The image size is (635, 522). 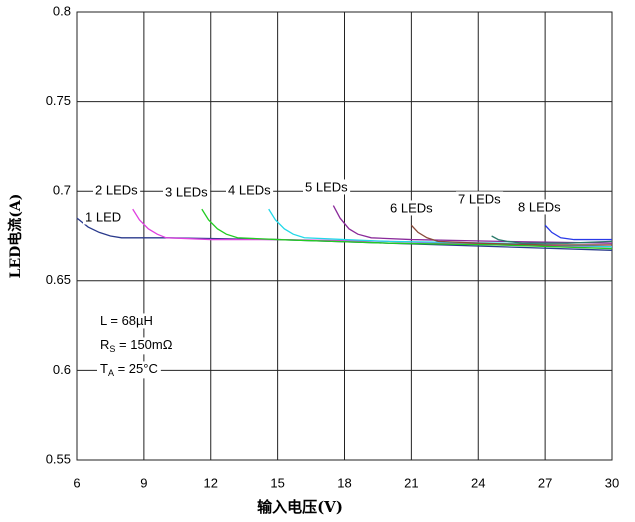 What do you see at coordinates (411, 482) in the screenshot?
I see `x-tick-label: 21` at bounding box center [411, 482].